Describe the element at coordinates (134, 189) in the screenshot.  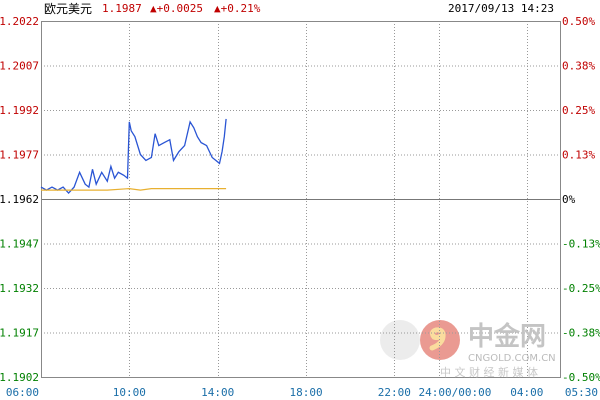
I see `average-line` at that location.